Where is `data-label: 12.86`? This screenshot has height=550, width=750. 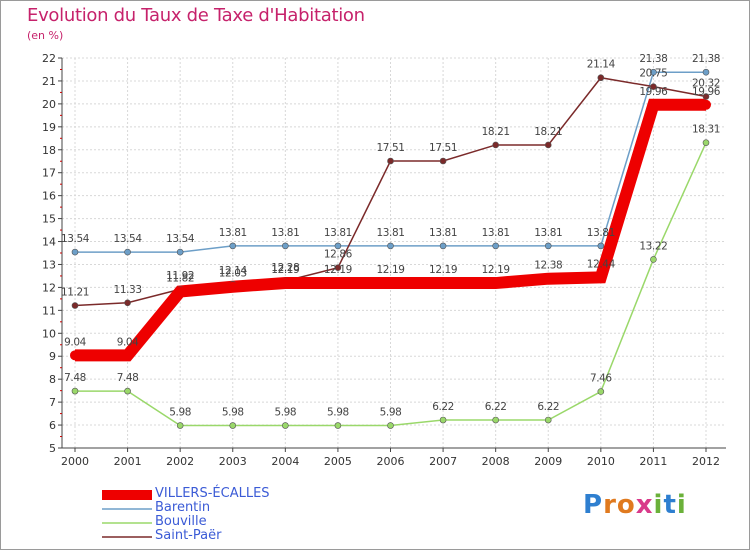 data-label: 12.86 is located at coordinates (338, 255).